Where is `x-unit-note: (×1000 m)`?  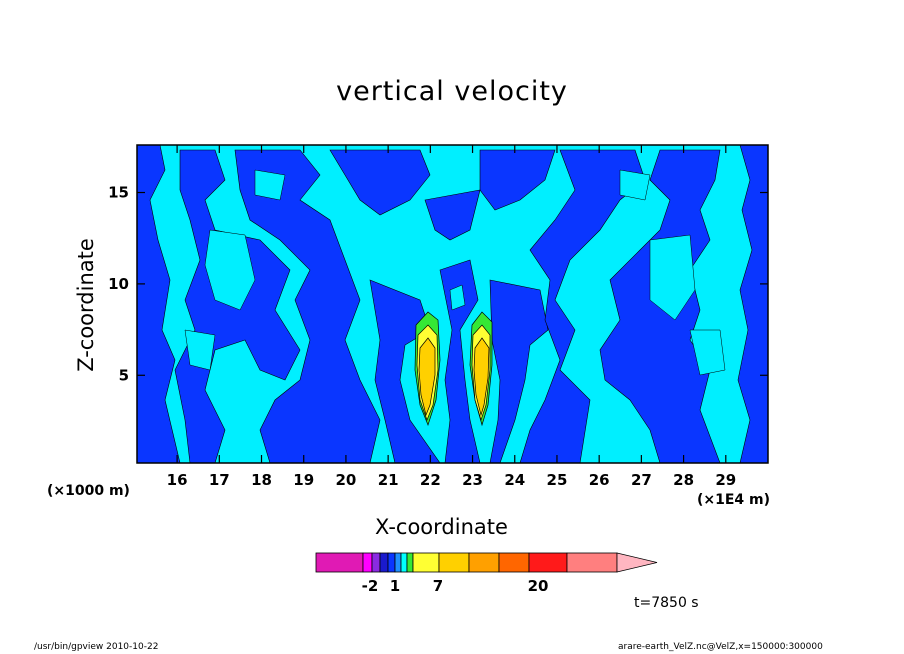 x-unit-note: (×1000 m) is located at coordinates (88, 491).